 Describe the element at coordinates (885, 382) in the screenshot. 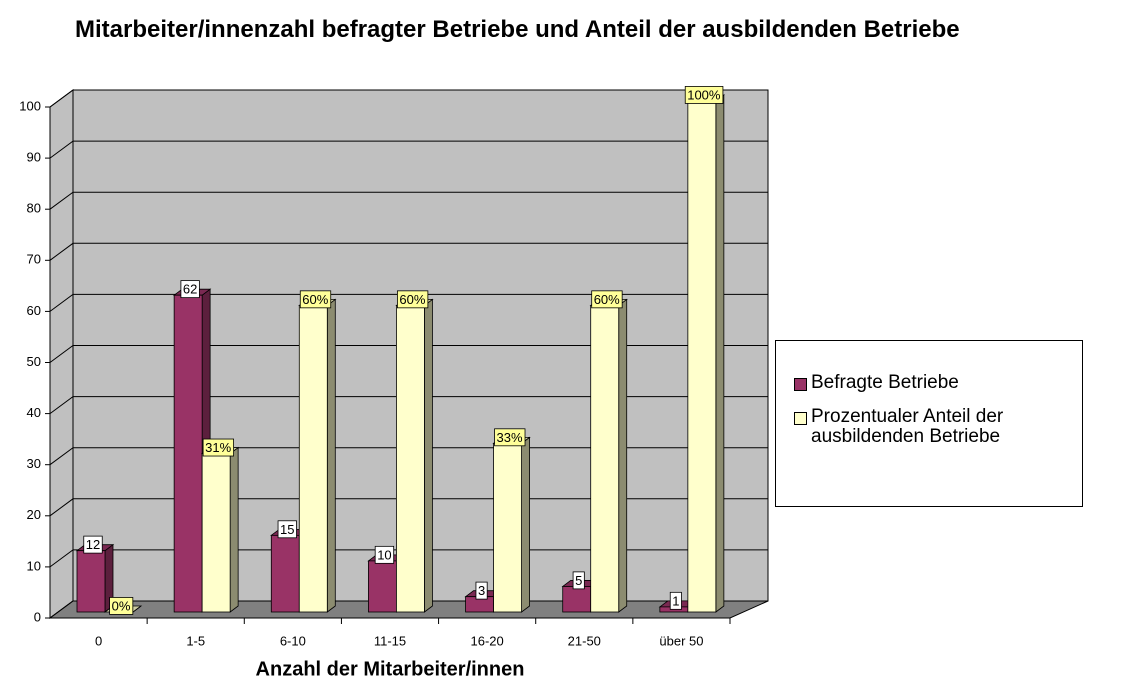

I see `legend-label: Befragte Betriebe` at that location.